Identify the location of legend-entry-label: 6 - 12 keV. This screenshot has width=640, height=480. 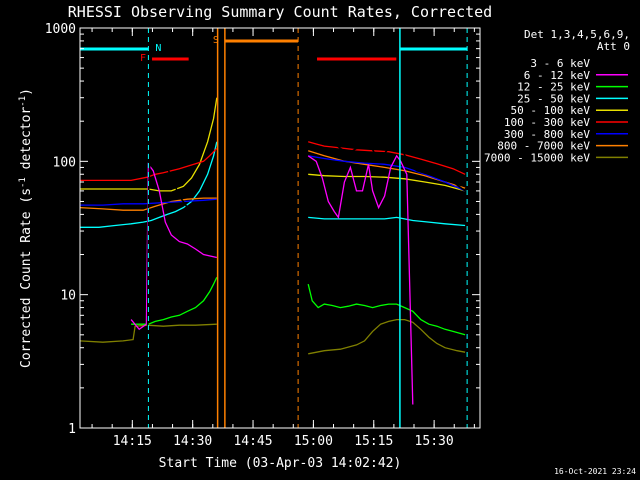
(557, 75).